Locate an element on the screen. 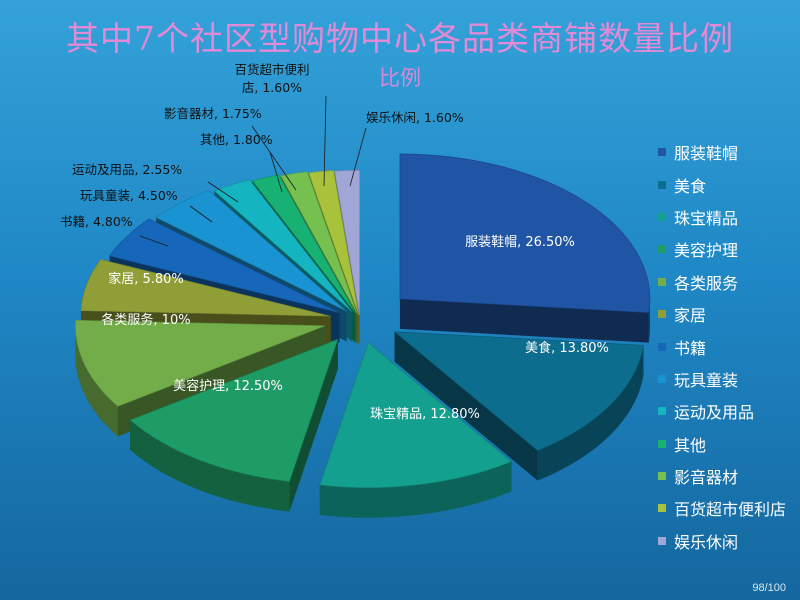  data-label-1: 美食, 13.80% is located at coordinates (567, 348).